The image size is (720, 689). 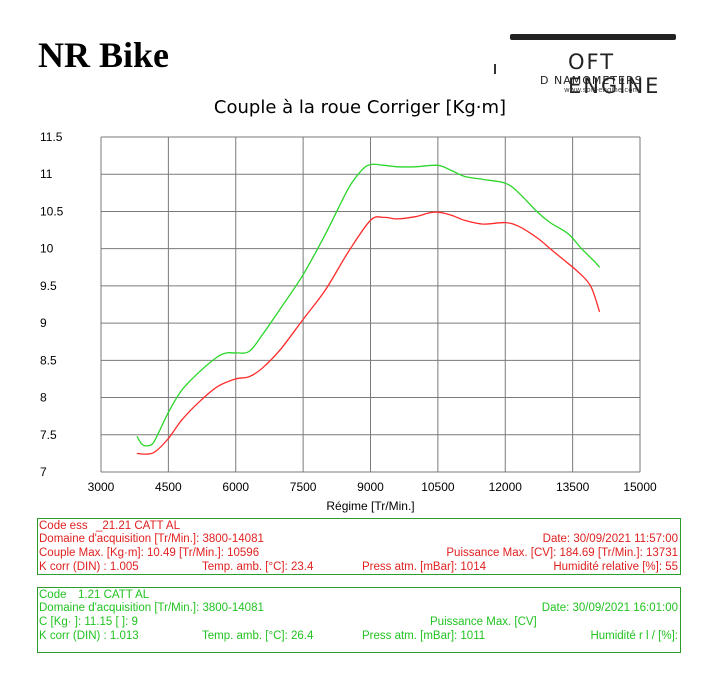 I want to click on logo-tick-mark, so click(x=495, y=69).